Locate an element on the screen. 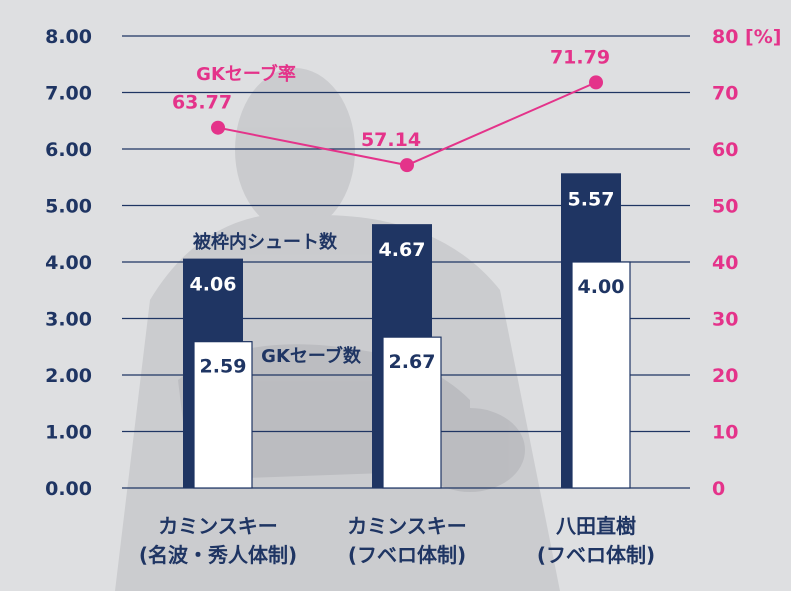  shots-on-target-value-label: 4.06 is located at coordinates (213, 285).